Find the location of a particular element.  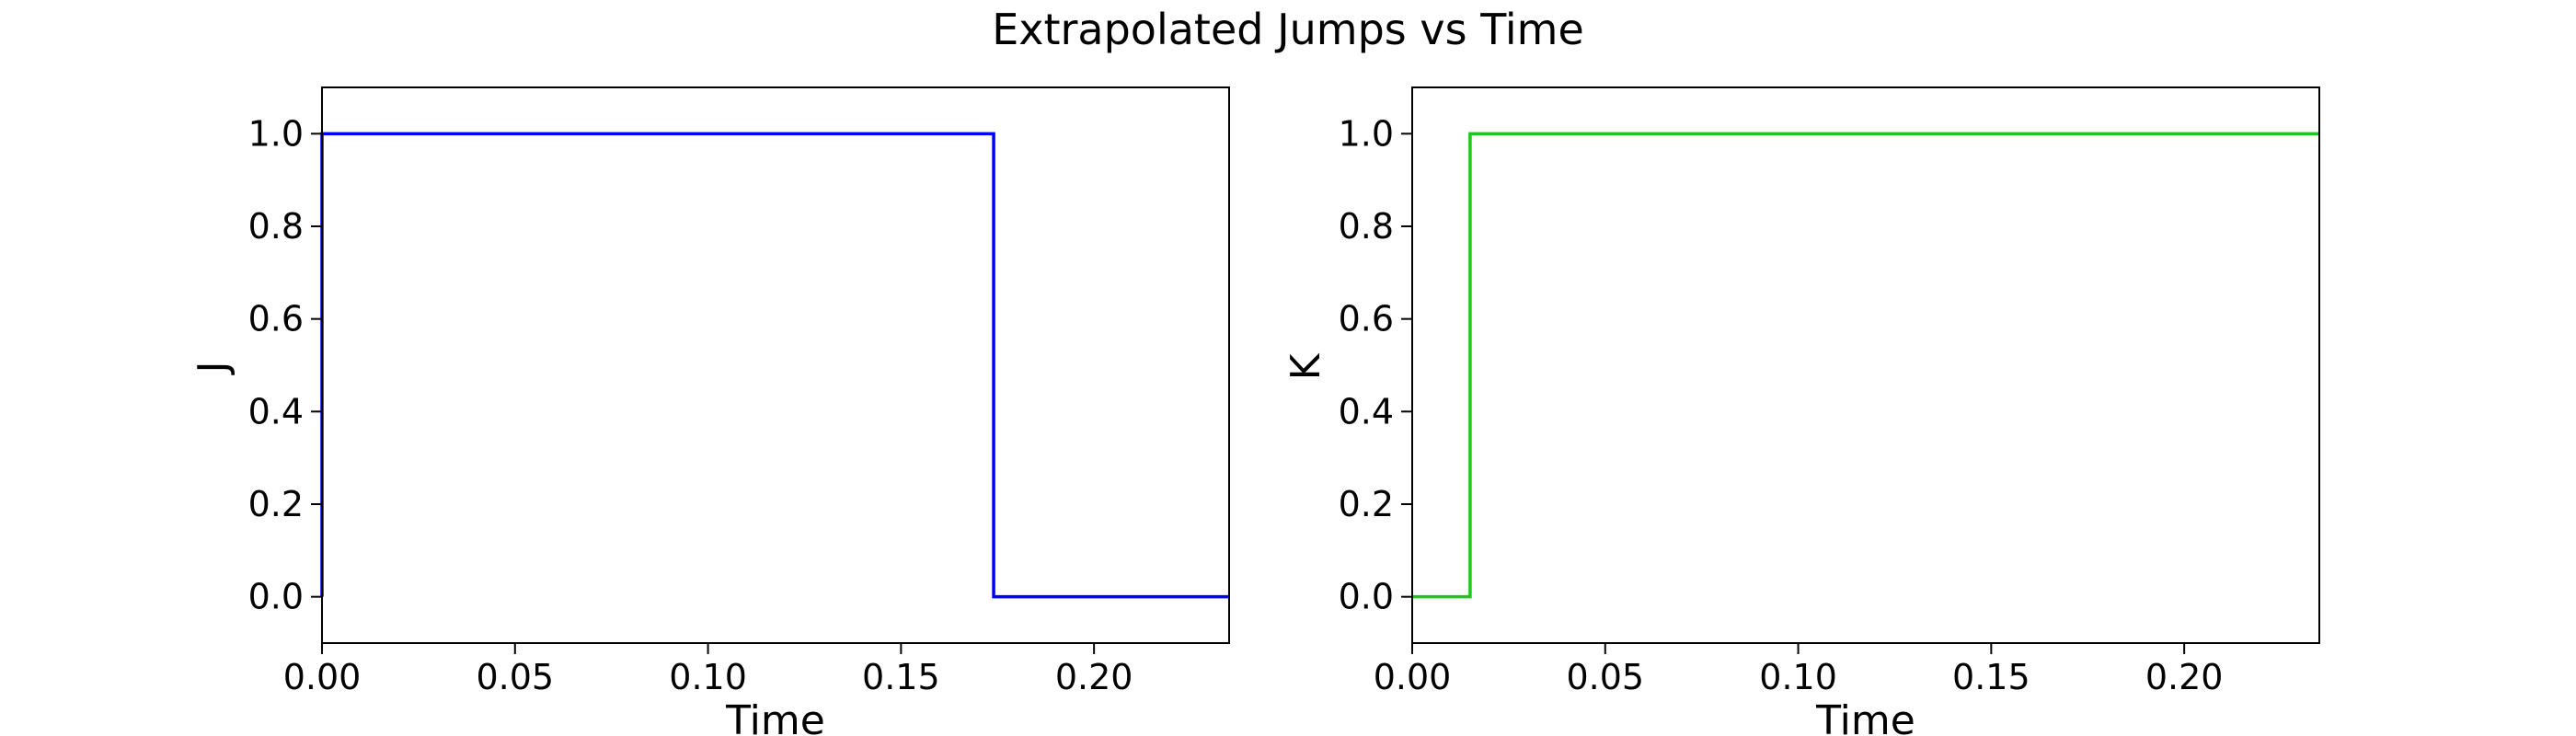

chart-k-xtick-label: 0.20 is located at coordinates (2184, 677).